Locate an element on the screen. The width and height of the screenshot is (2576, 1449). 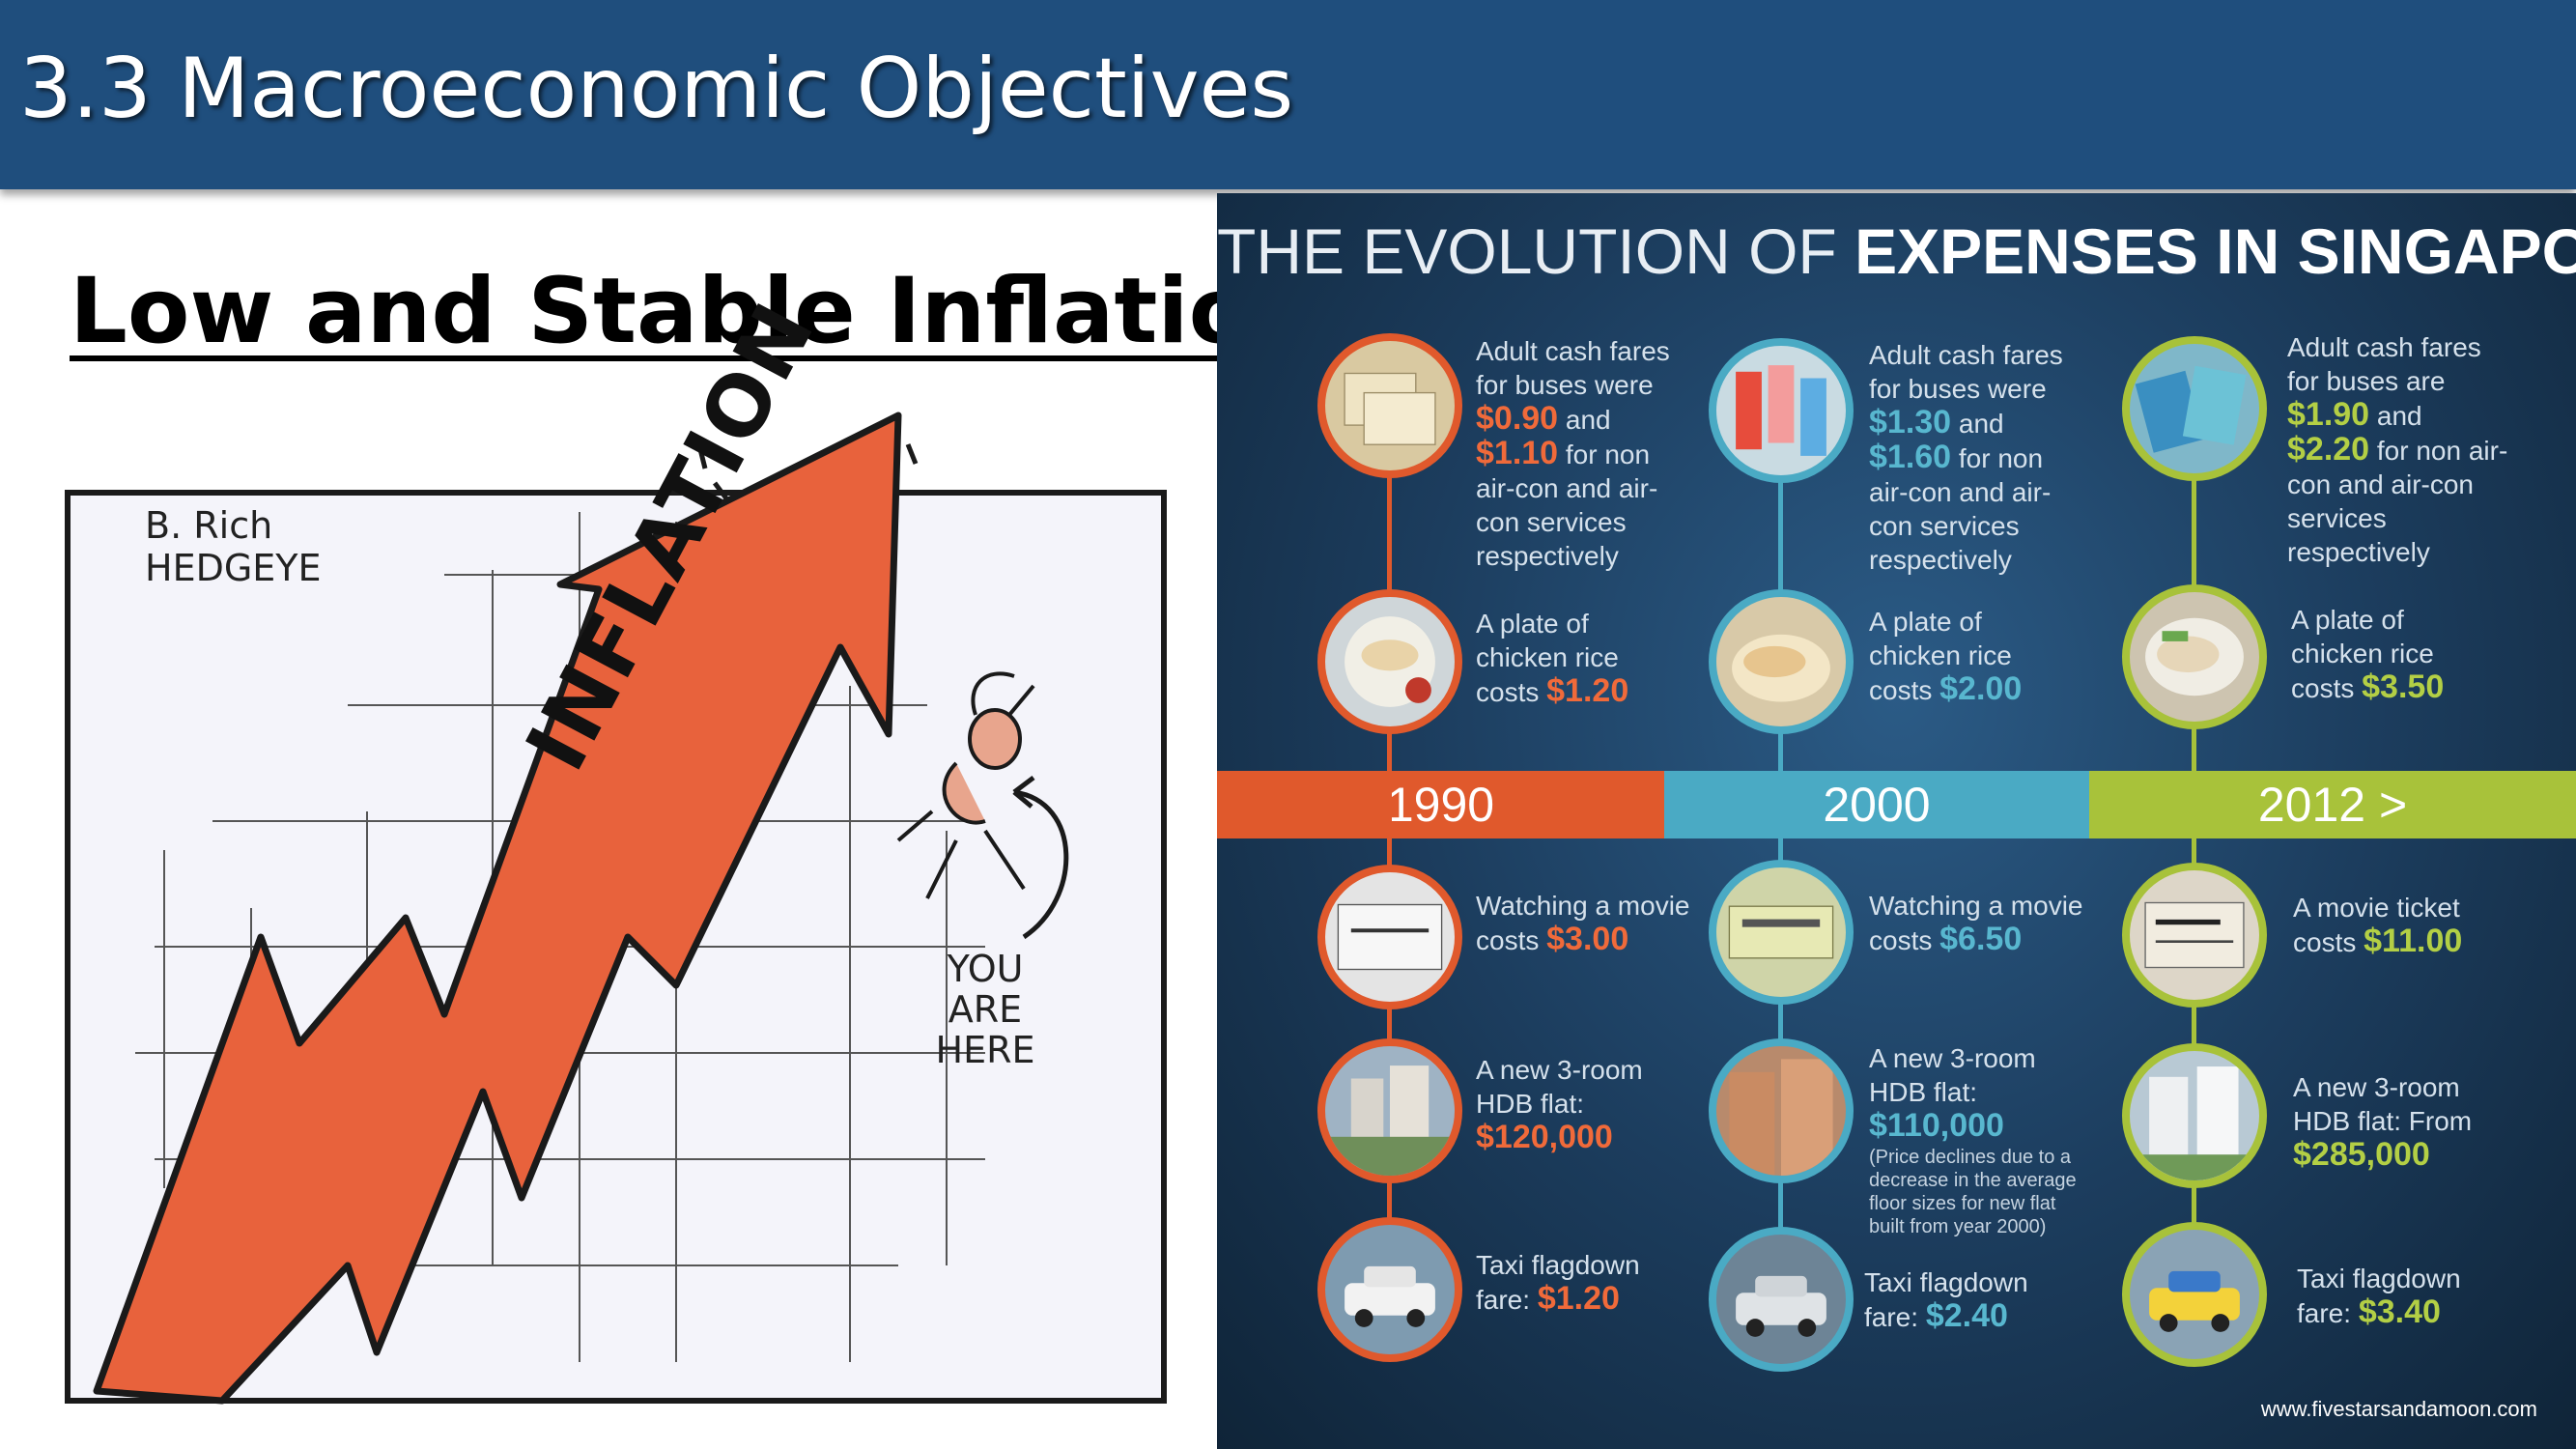
taxi-1990: Taxi flagdown fare: $1.20 is located at coordinates (1572, 1282).